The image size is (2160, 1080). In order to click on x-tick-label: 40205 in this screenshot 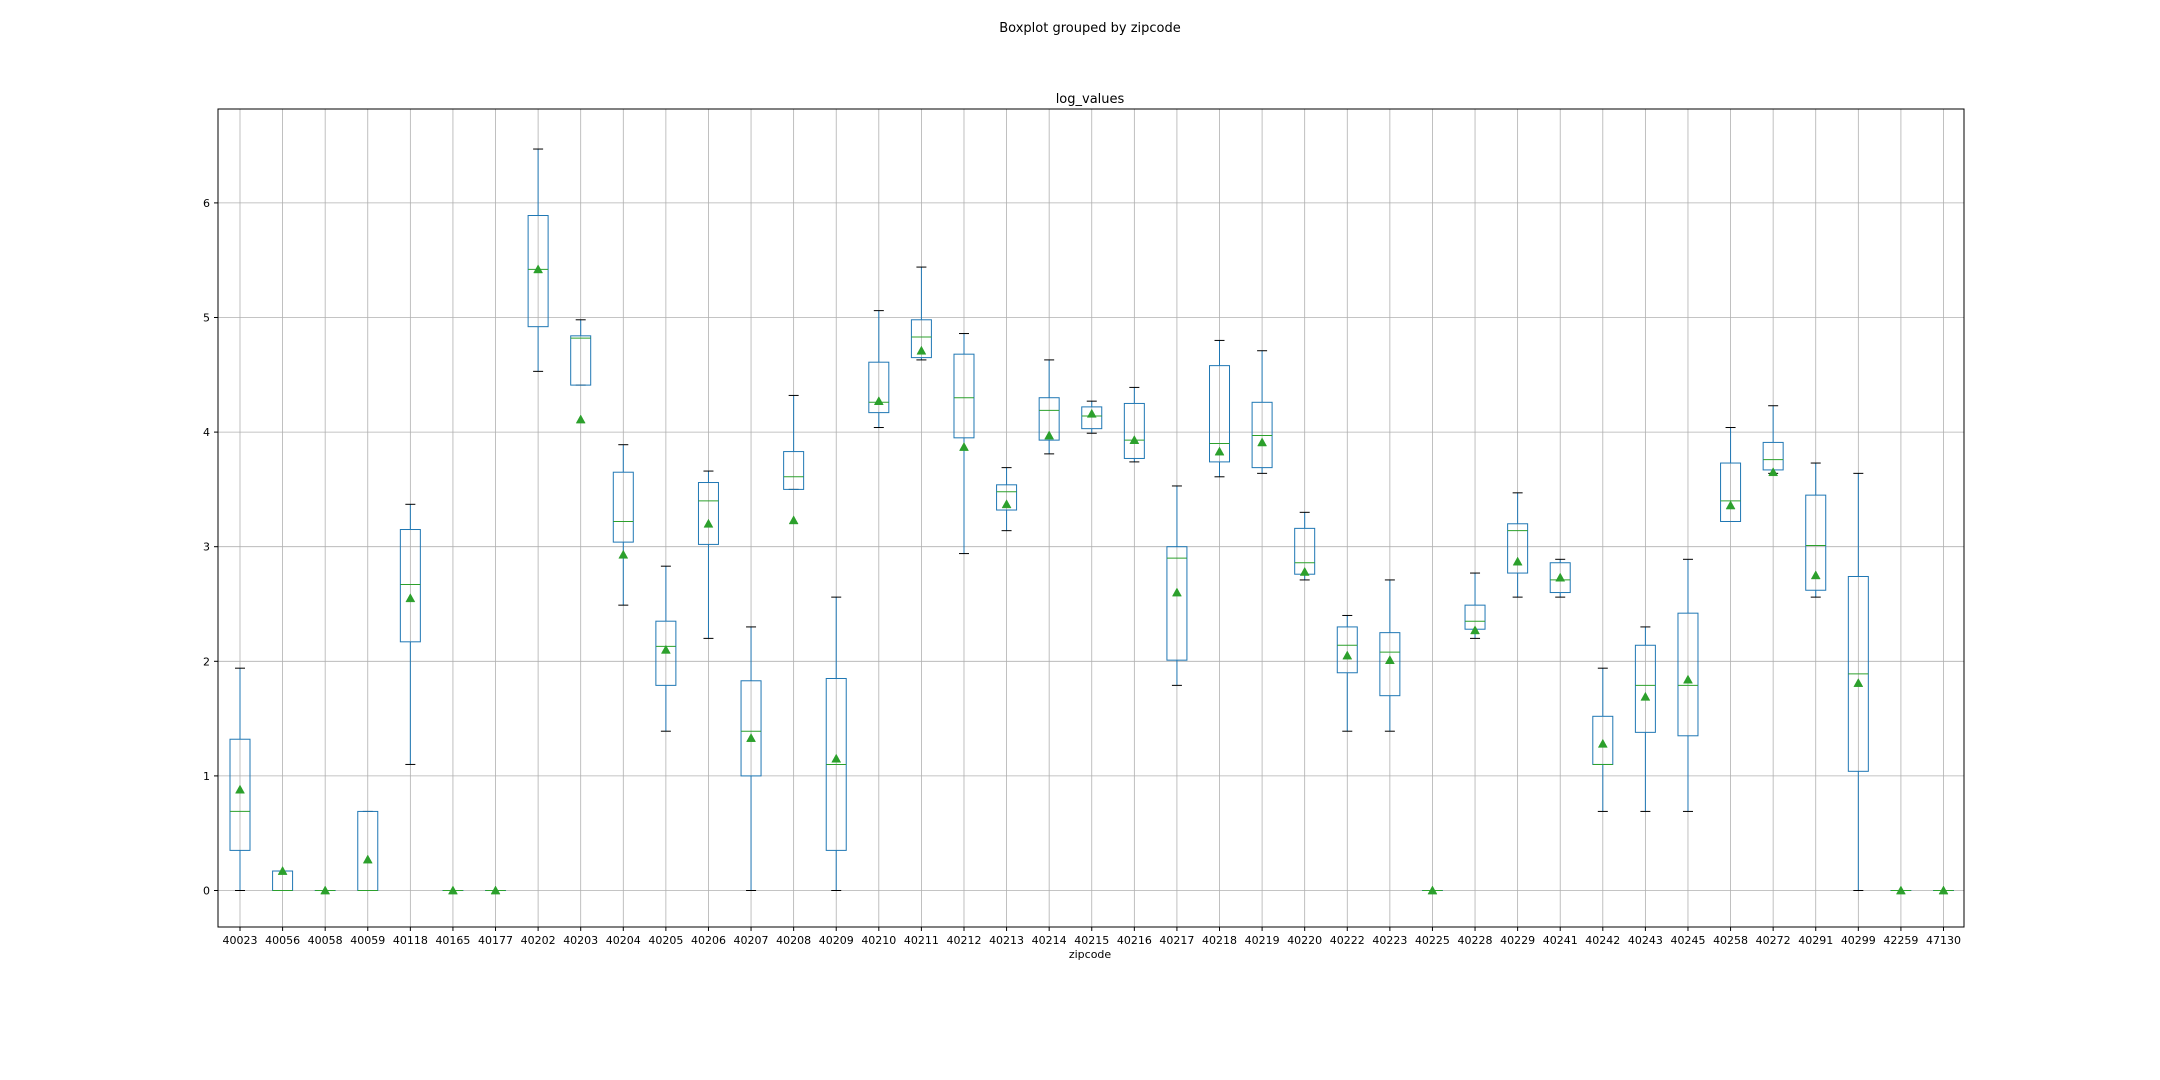, I will do `click(665, 940)`.